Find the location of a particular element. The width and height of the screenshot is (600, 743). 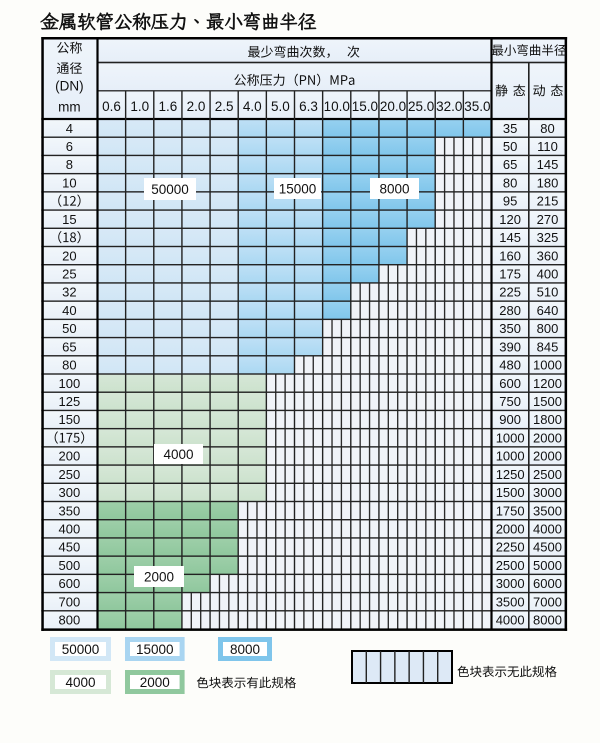

svg-text: 480 is located at coordinates (510, 365).